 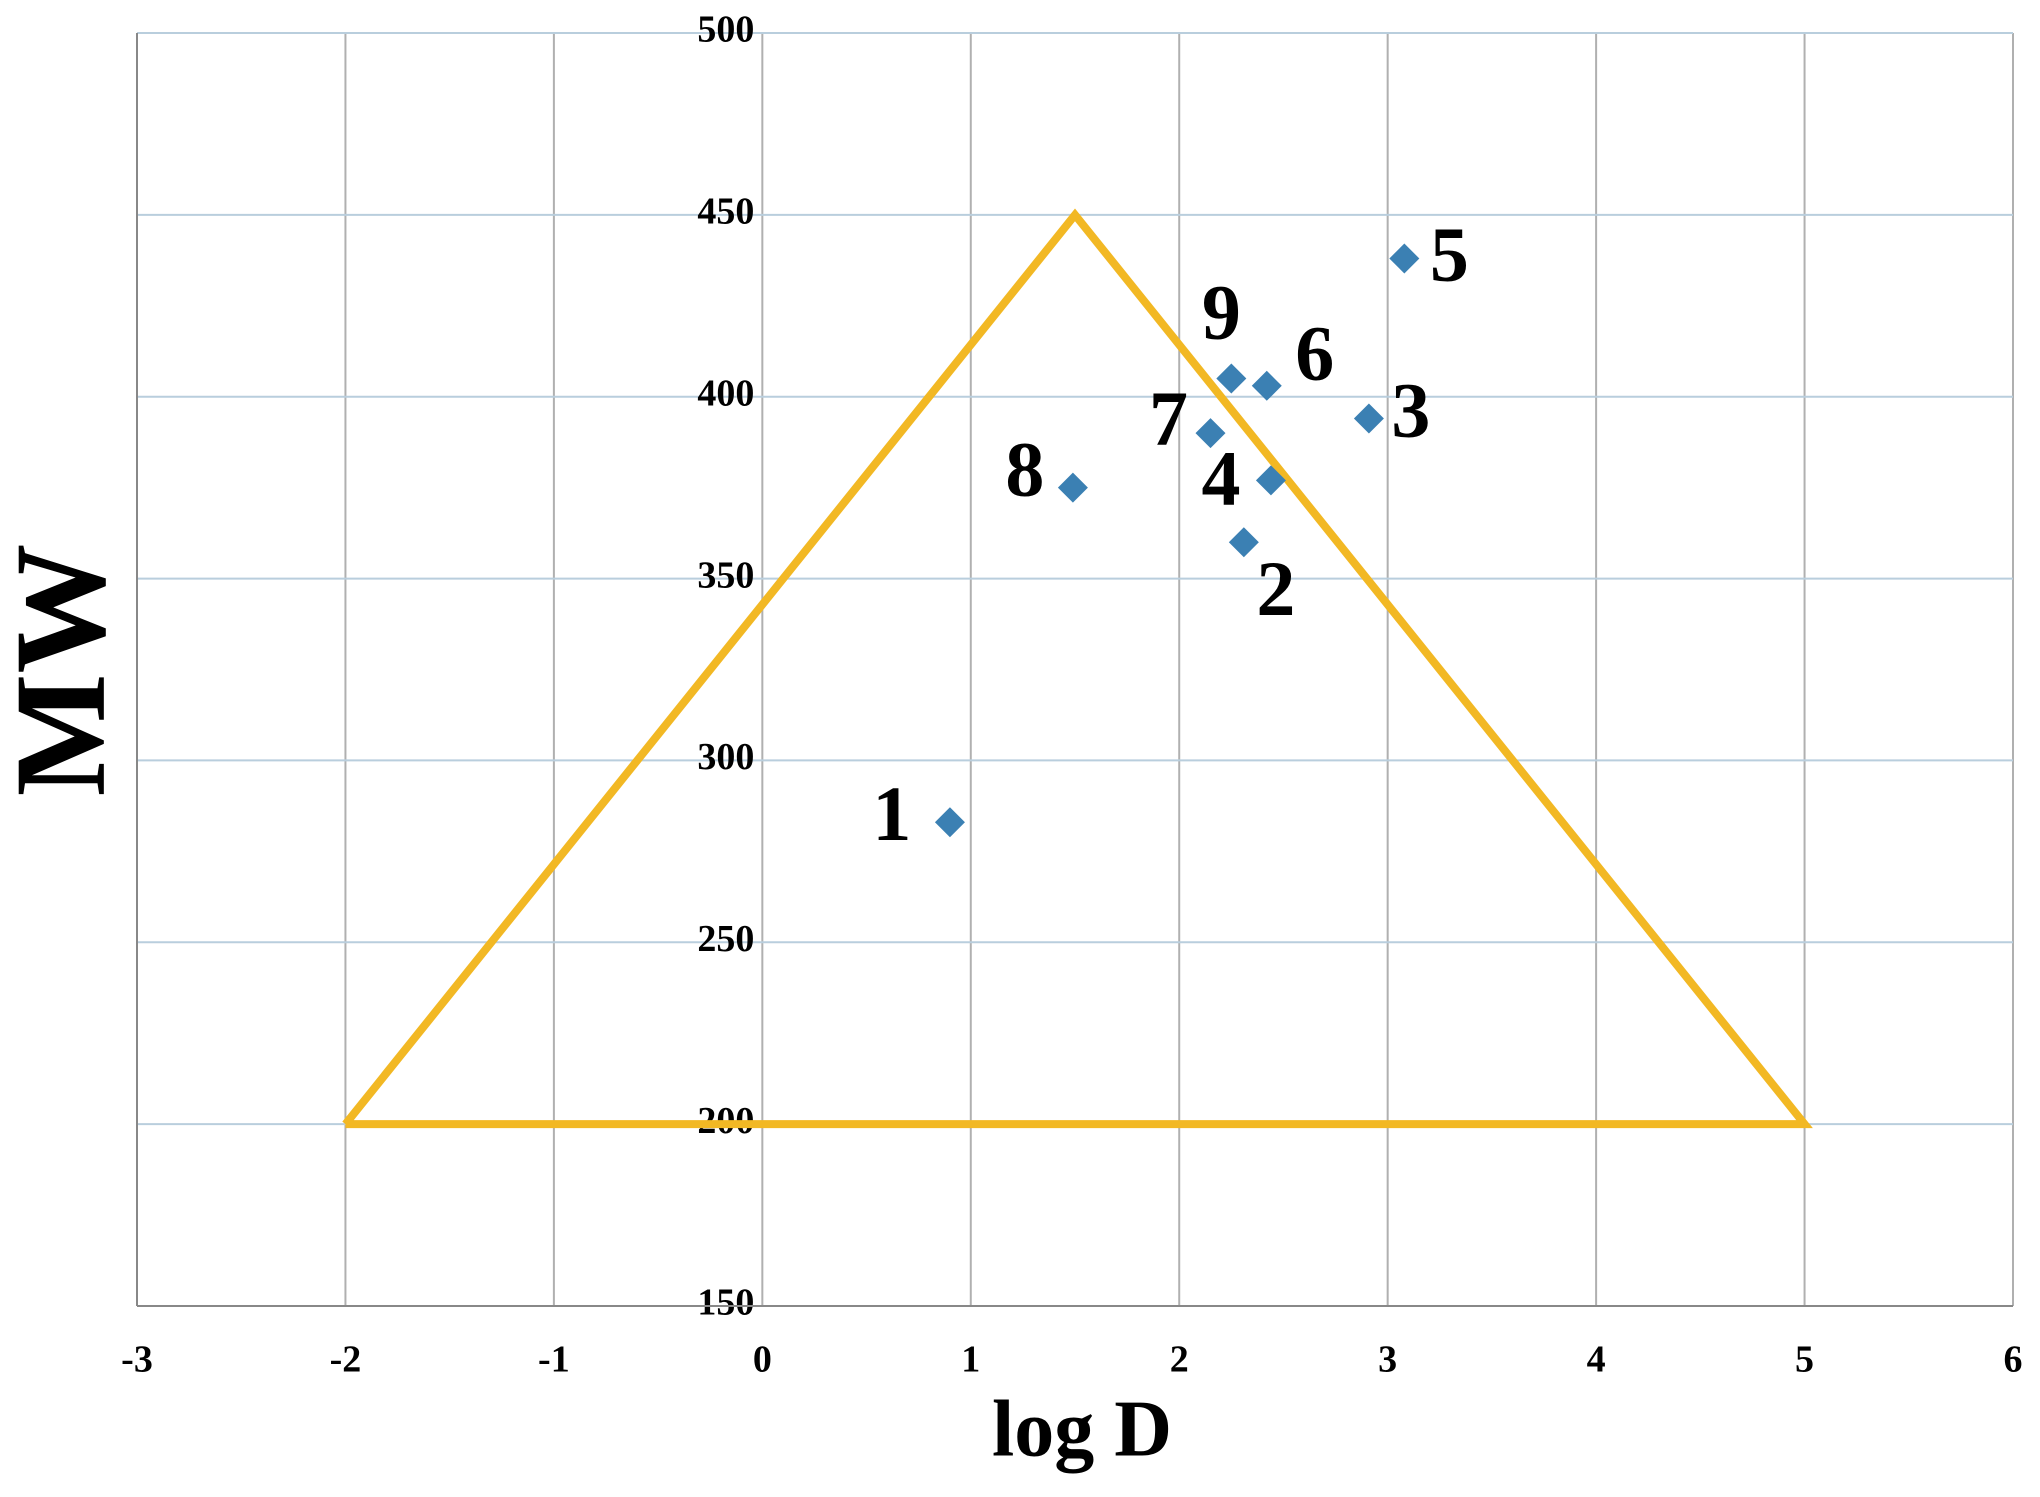 I want to click on y-tick-label: 500, so click(x=725, y=30).